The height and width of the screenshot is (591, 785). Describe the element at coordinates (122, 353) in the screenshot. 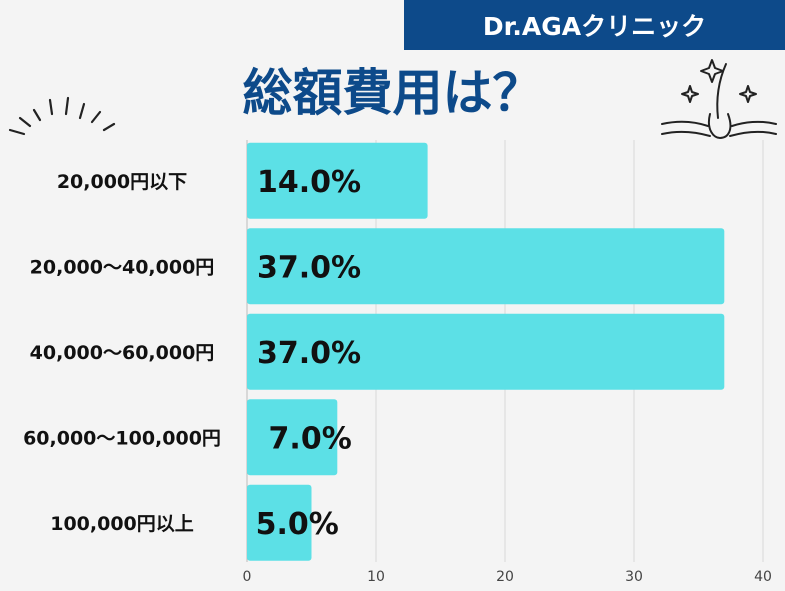

I see `category-label: 40,000〜60,000円` at that location.